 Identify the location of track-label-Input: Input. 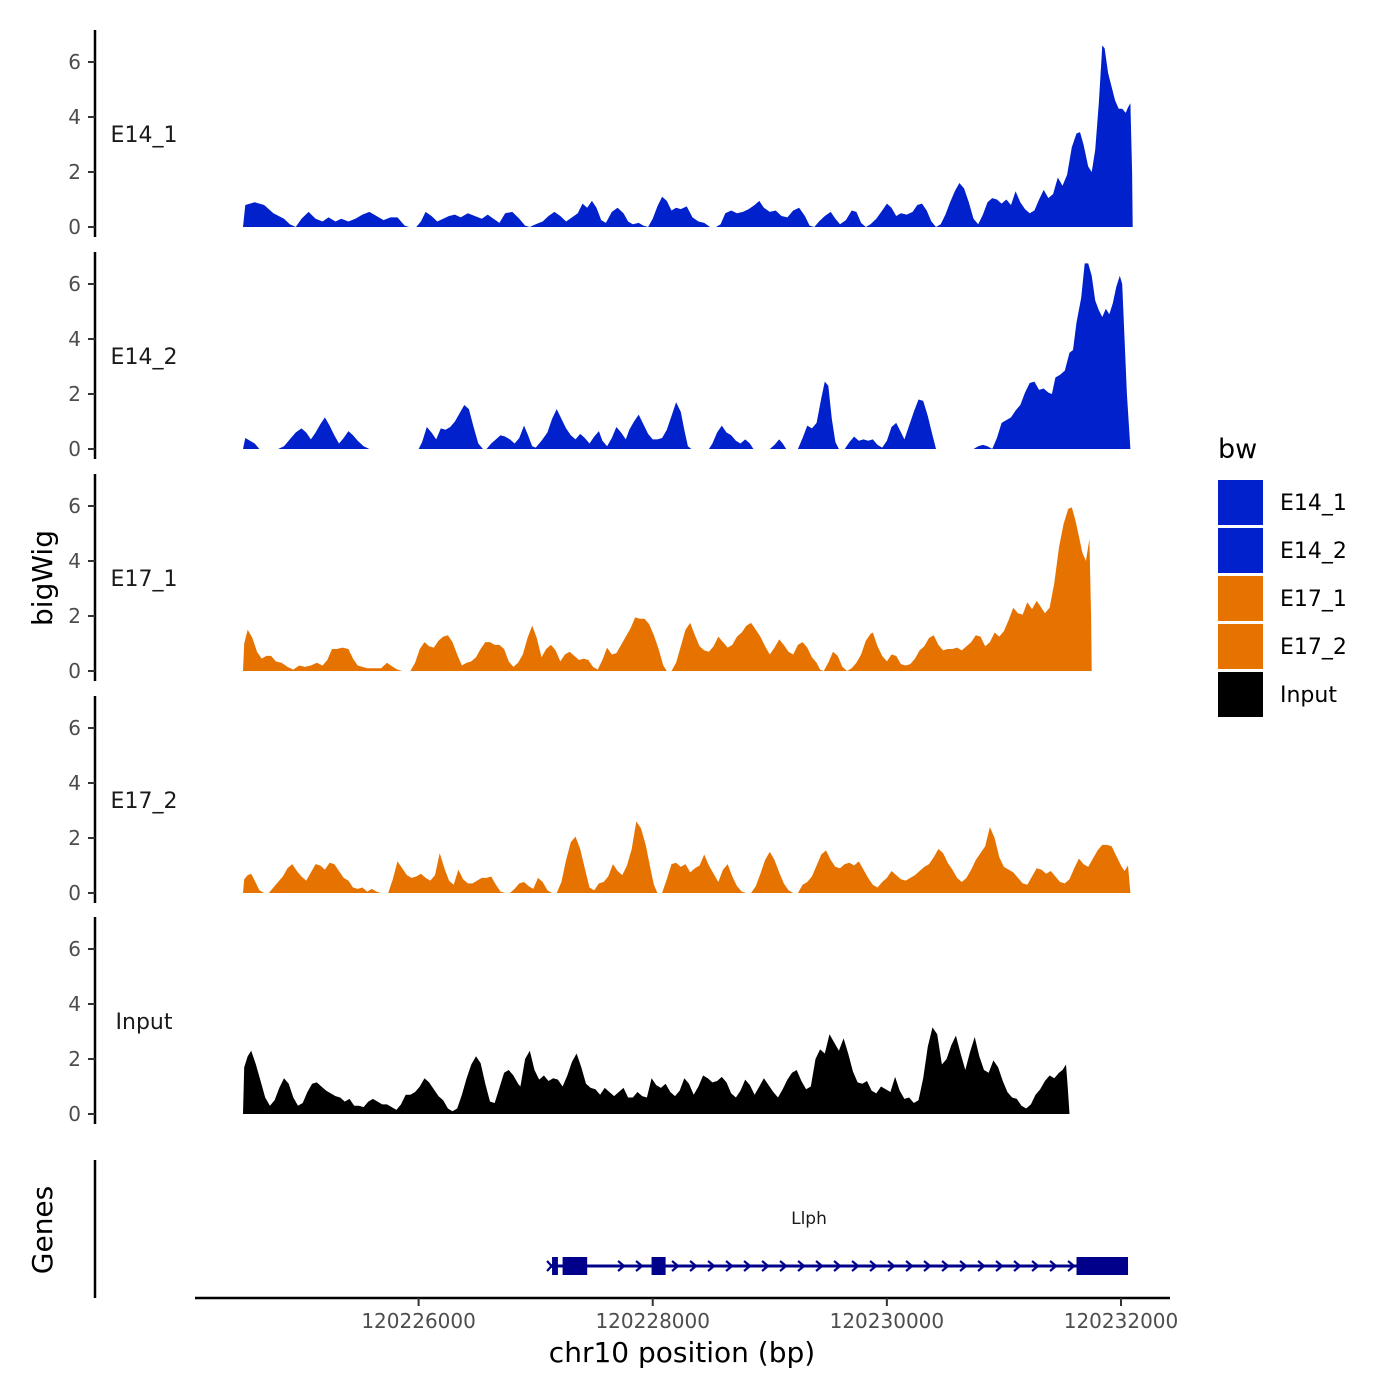
(144, 1022).